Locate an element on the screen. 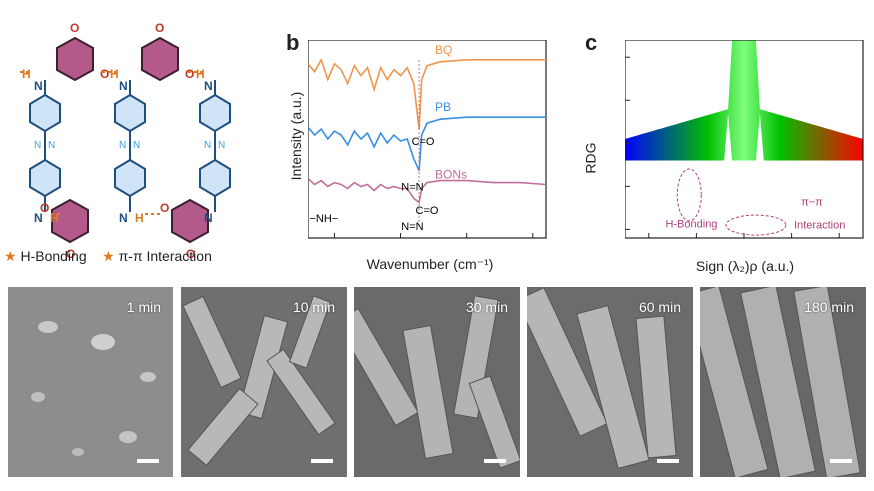  sem-image-2: 10 min is located at coordinates (264, 382).